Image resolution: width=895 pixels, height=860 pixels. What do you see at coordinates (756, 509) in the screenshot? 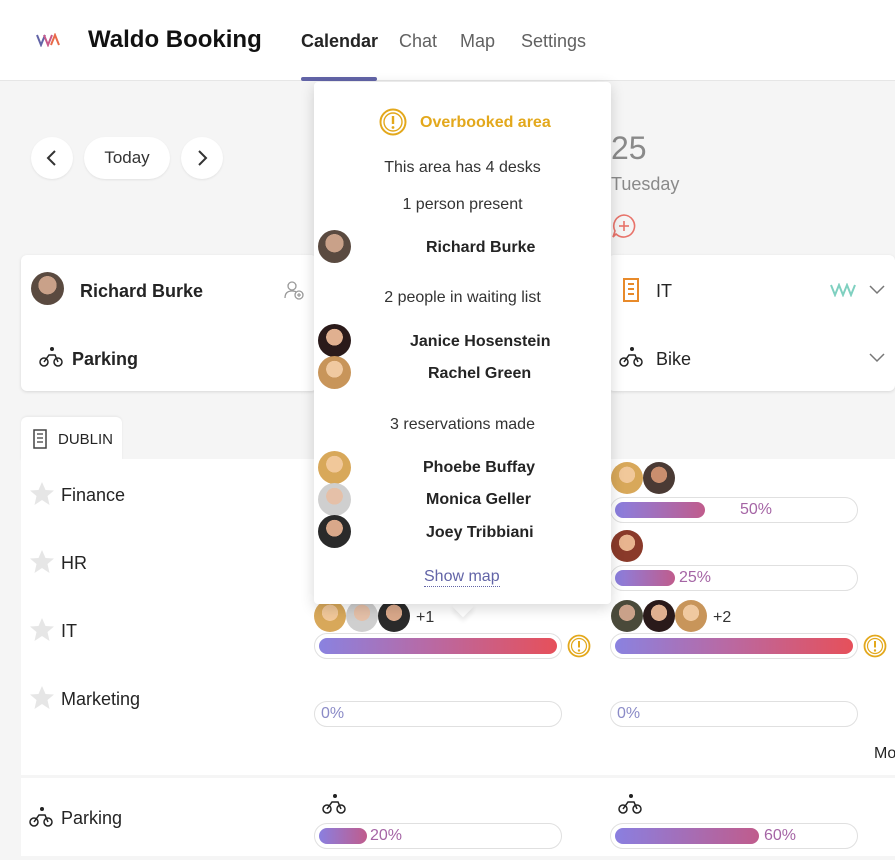
I see `occupancy-percent: 50%` at bounding box center [756, 509].